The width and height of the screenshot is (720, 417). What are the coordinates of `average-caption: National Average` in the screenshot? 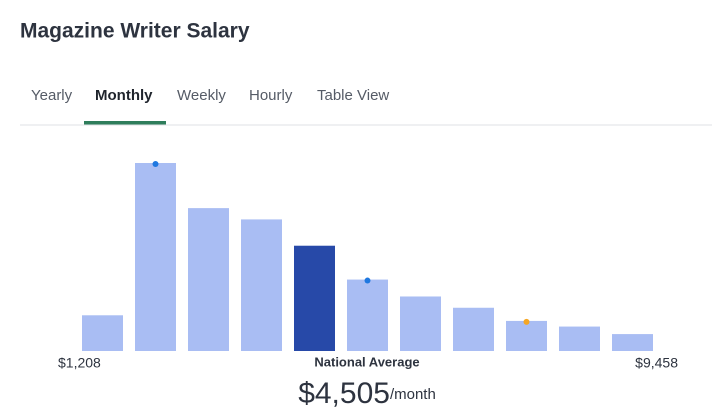 It's located at (366, 361).